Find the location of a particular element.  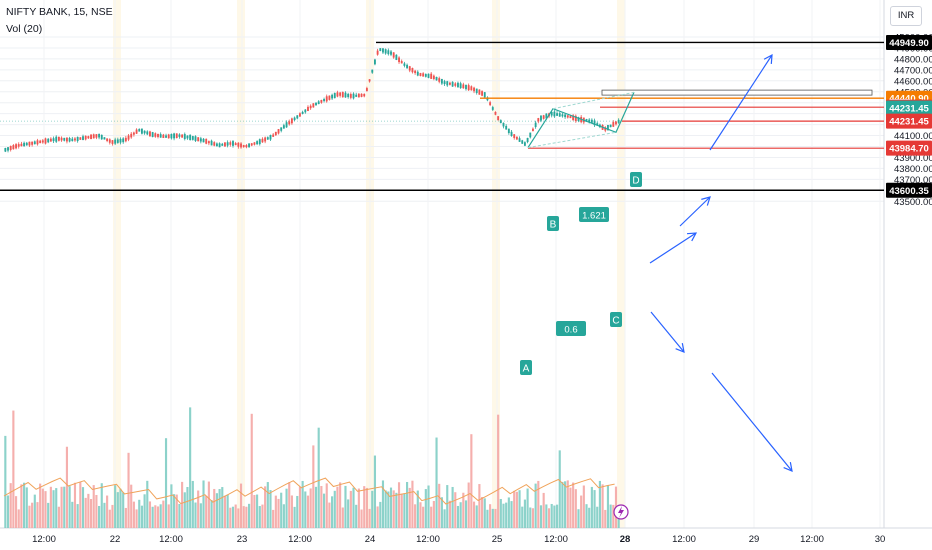

x-tick-label: 25 is located at coordinates (497, 539).